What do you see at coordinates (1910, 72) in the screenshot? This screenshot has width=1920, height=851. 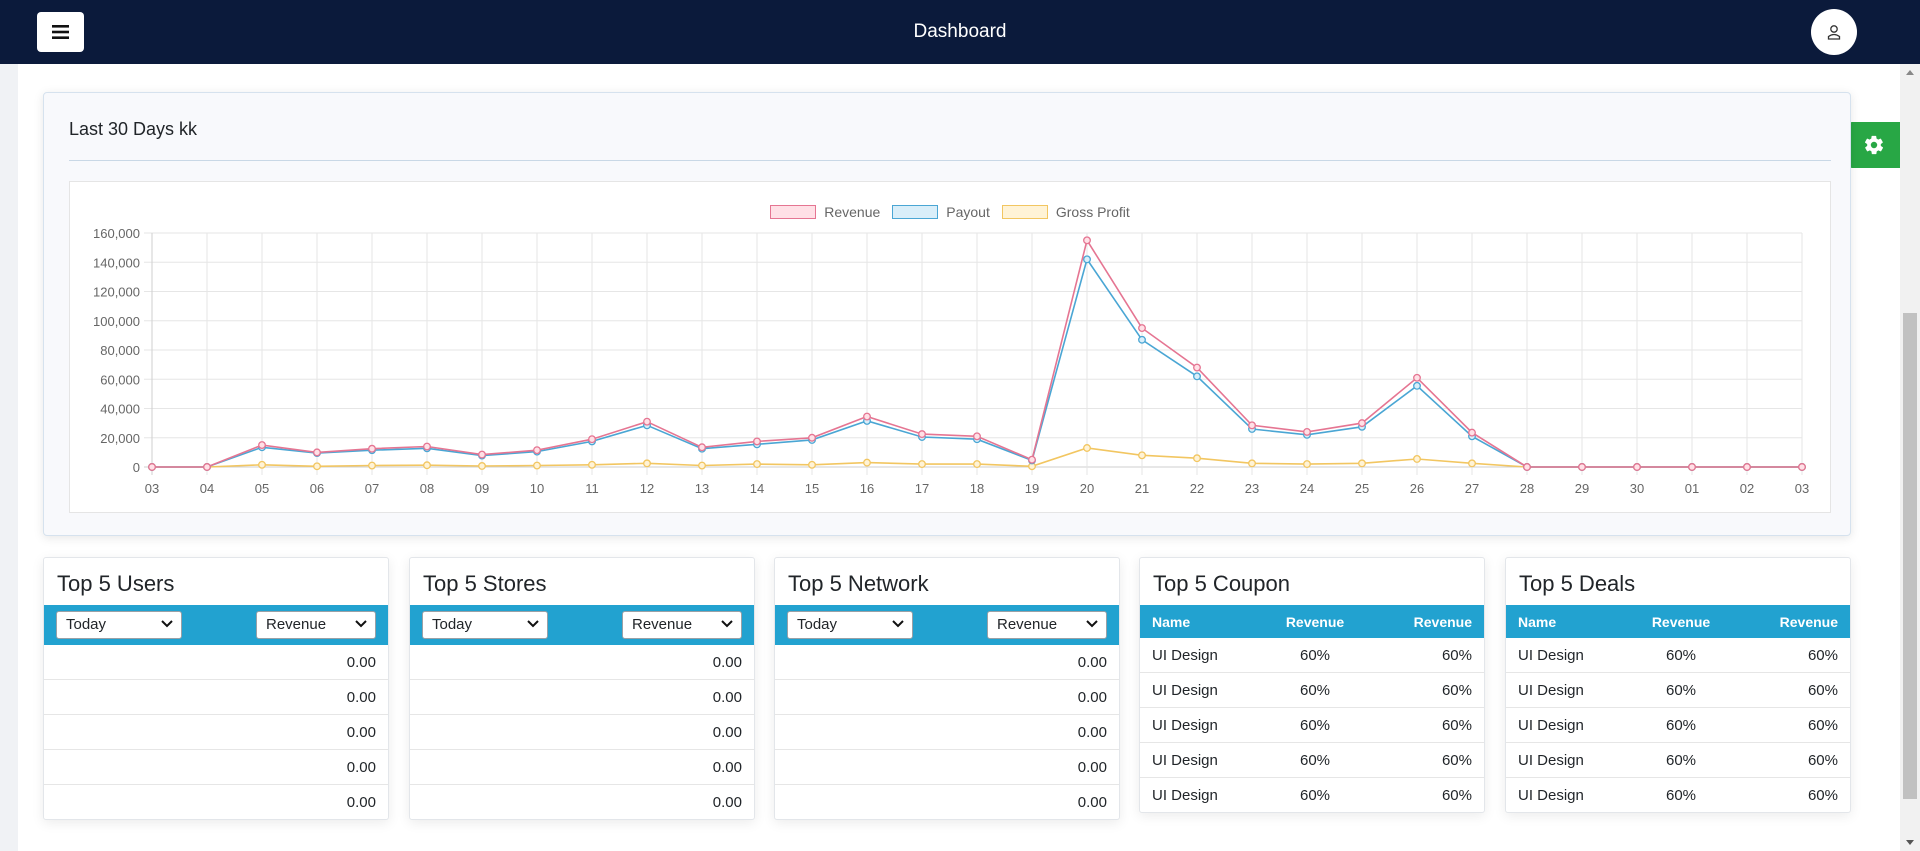 I see `scroll-up-arrow` at bounding box center [1910, 72].